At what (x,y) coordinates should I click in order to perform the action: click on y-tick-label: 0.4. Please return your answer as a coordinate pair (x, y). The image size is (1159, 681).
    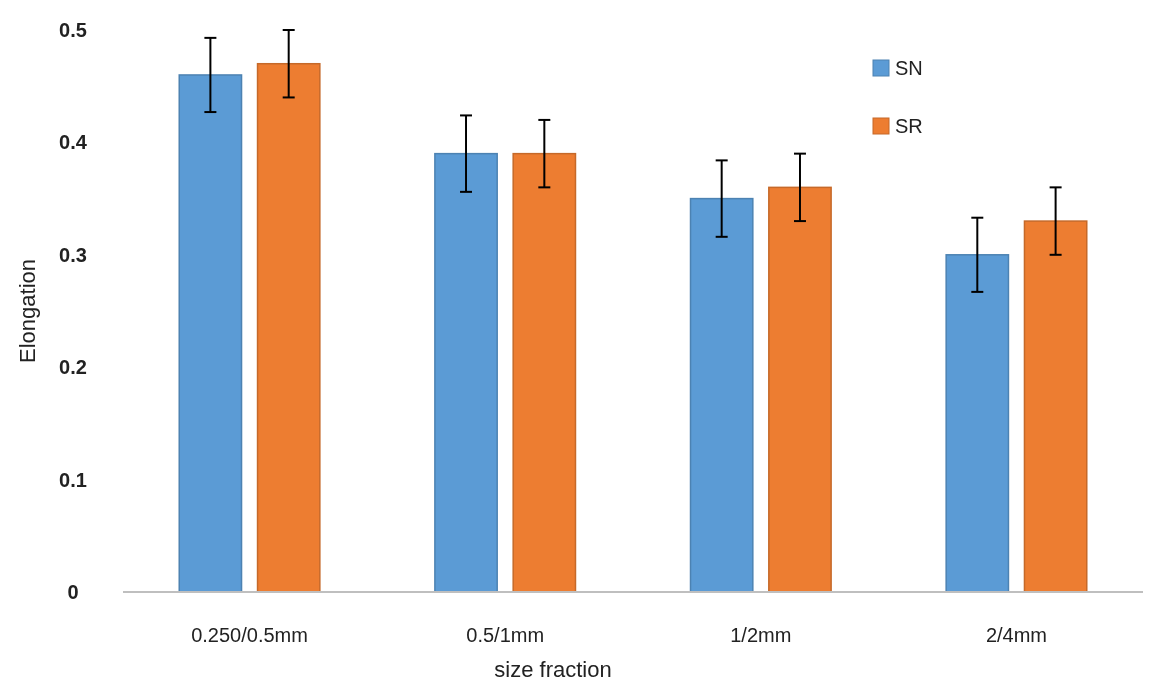
    Looking at the image, I should click on (73, 142).